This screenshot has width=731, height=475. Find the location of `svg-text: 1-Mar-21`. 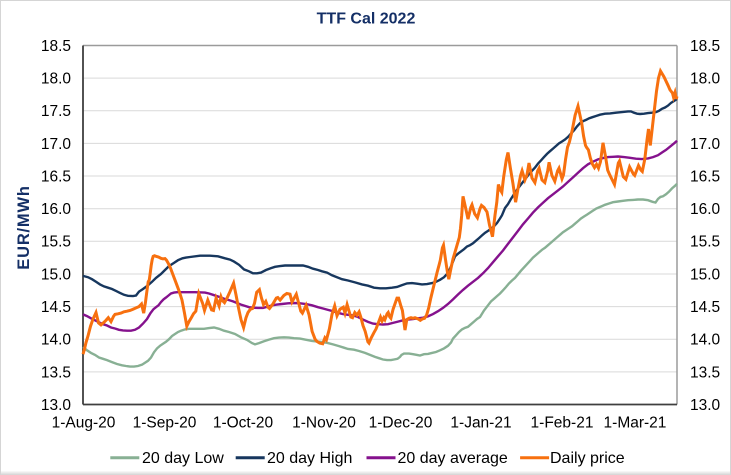

svg-text: 1-Mar-21 is located at coordinates (635, 423).